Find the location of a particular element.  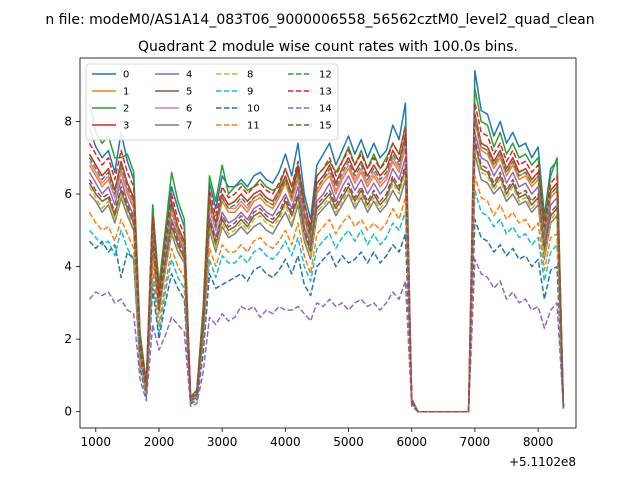

x-tick-label: 8000 is located at coordinates (538, 442).